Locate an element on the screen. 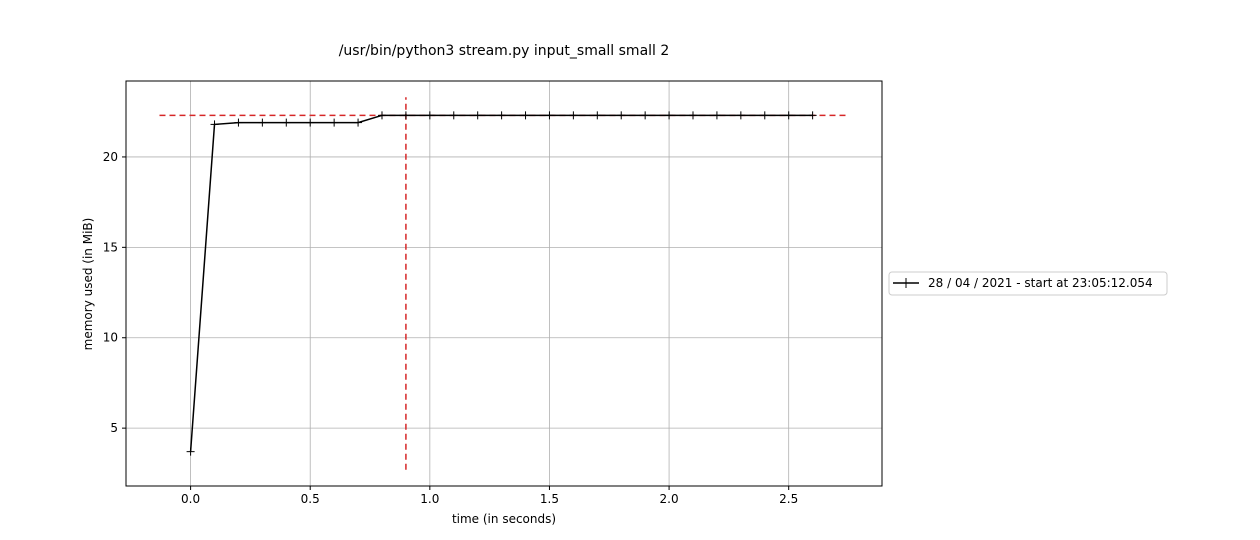 The height and width of the screenshot is (540, 1260). x-tick-label: 1.5 is located at coordinates (549, 499).